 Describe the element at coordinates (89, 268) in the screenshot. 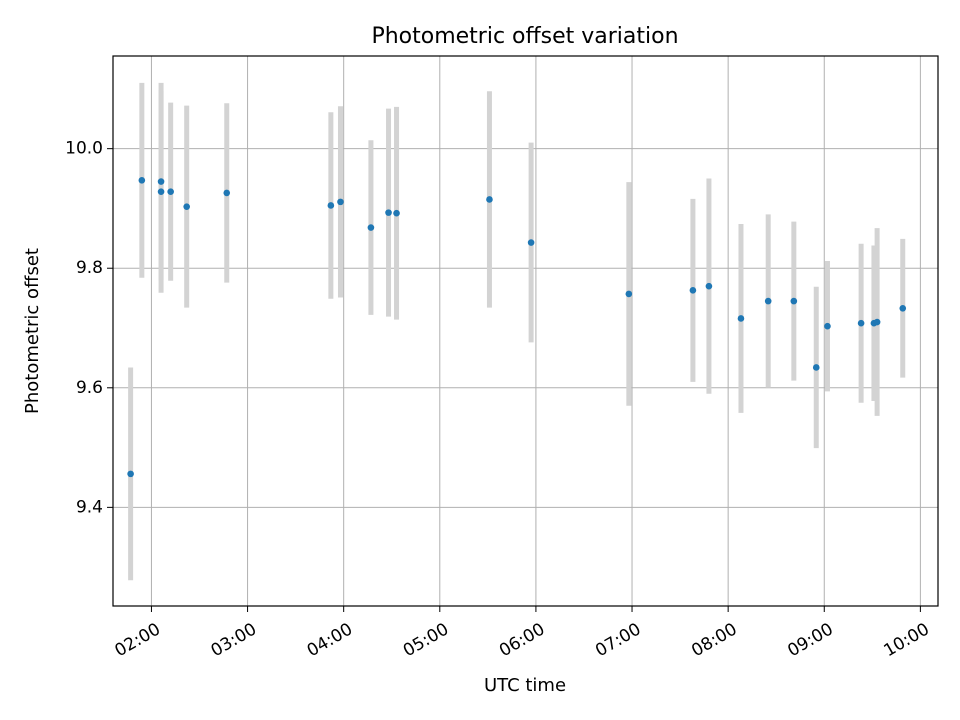

I see `y-tick-label: 9.8` at that location.